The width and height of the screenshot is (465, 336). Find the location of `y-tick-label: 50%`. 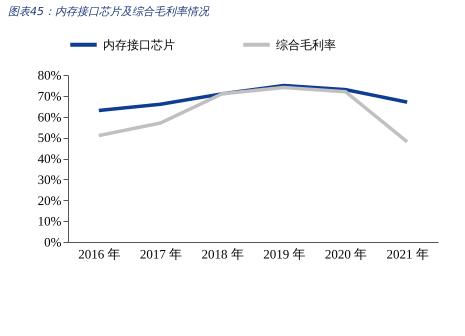

y-tick-label: 50% is located at coordinates (50, 138).